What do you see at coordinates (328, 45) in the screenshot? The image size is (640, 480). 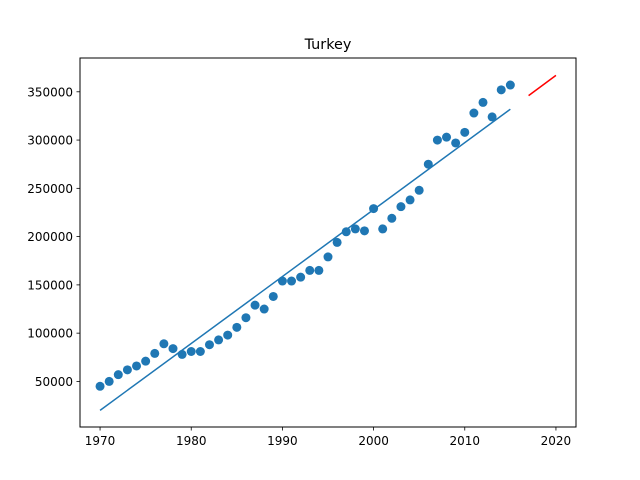 I see `chart-title: Turkey` at bounding box center [328, 45].